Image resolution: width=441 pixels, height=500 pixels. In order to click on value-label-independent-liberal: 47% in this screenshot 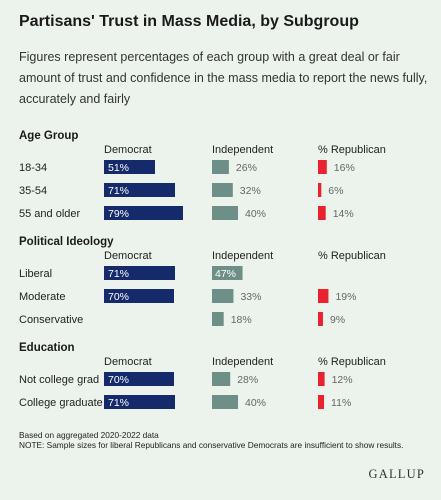, I will do `click(225, 274)`.